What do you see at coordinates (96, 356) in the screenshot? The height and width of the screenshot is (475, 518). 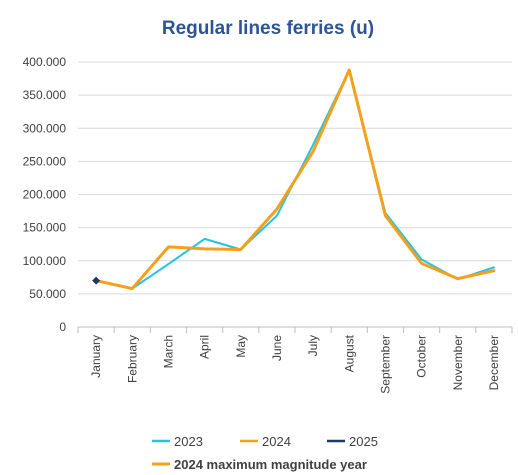 I see `x-tick-label: January` at bounding box center [96, 356].